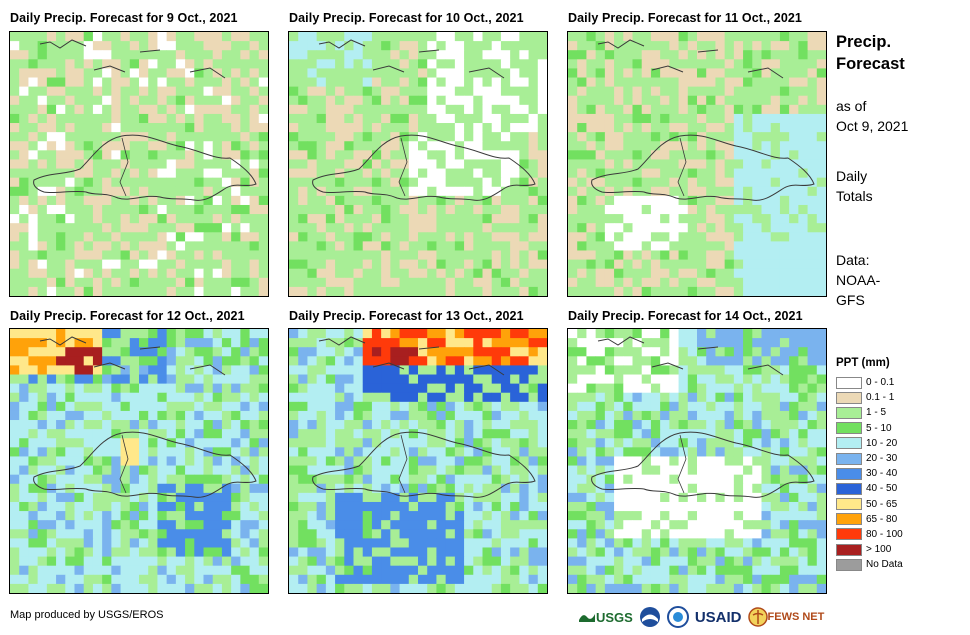  I want to click on panel-title-oct9: Daily Precip. Forecast for 9 Oct., 2021, so click(124, 18).